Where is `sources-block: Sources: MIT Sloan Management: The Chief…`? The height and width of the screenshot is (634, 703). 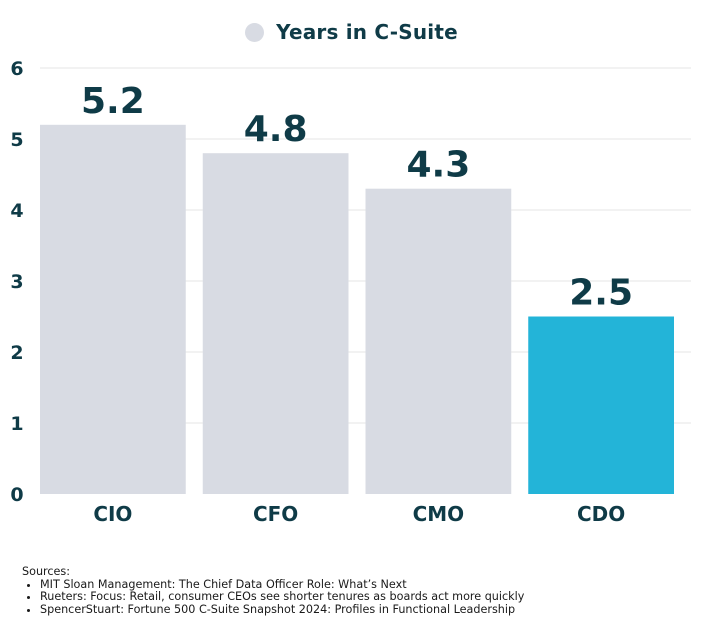
sources-block: Sources: MIT Sloan Management: The Chief… is located at coordinates (352, 591).